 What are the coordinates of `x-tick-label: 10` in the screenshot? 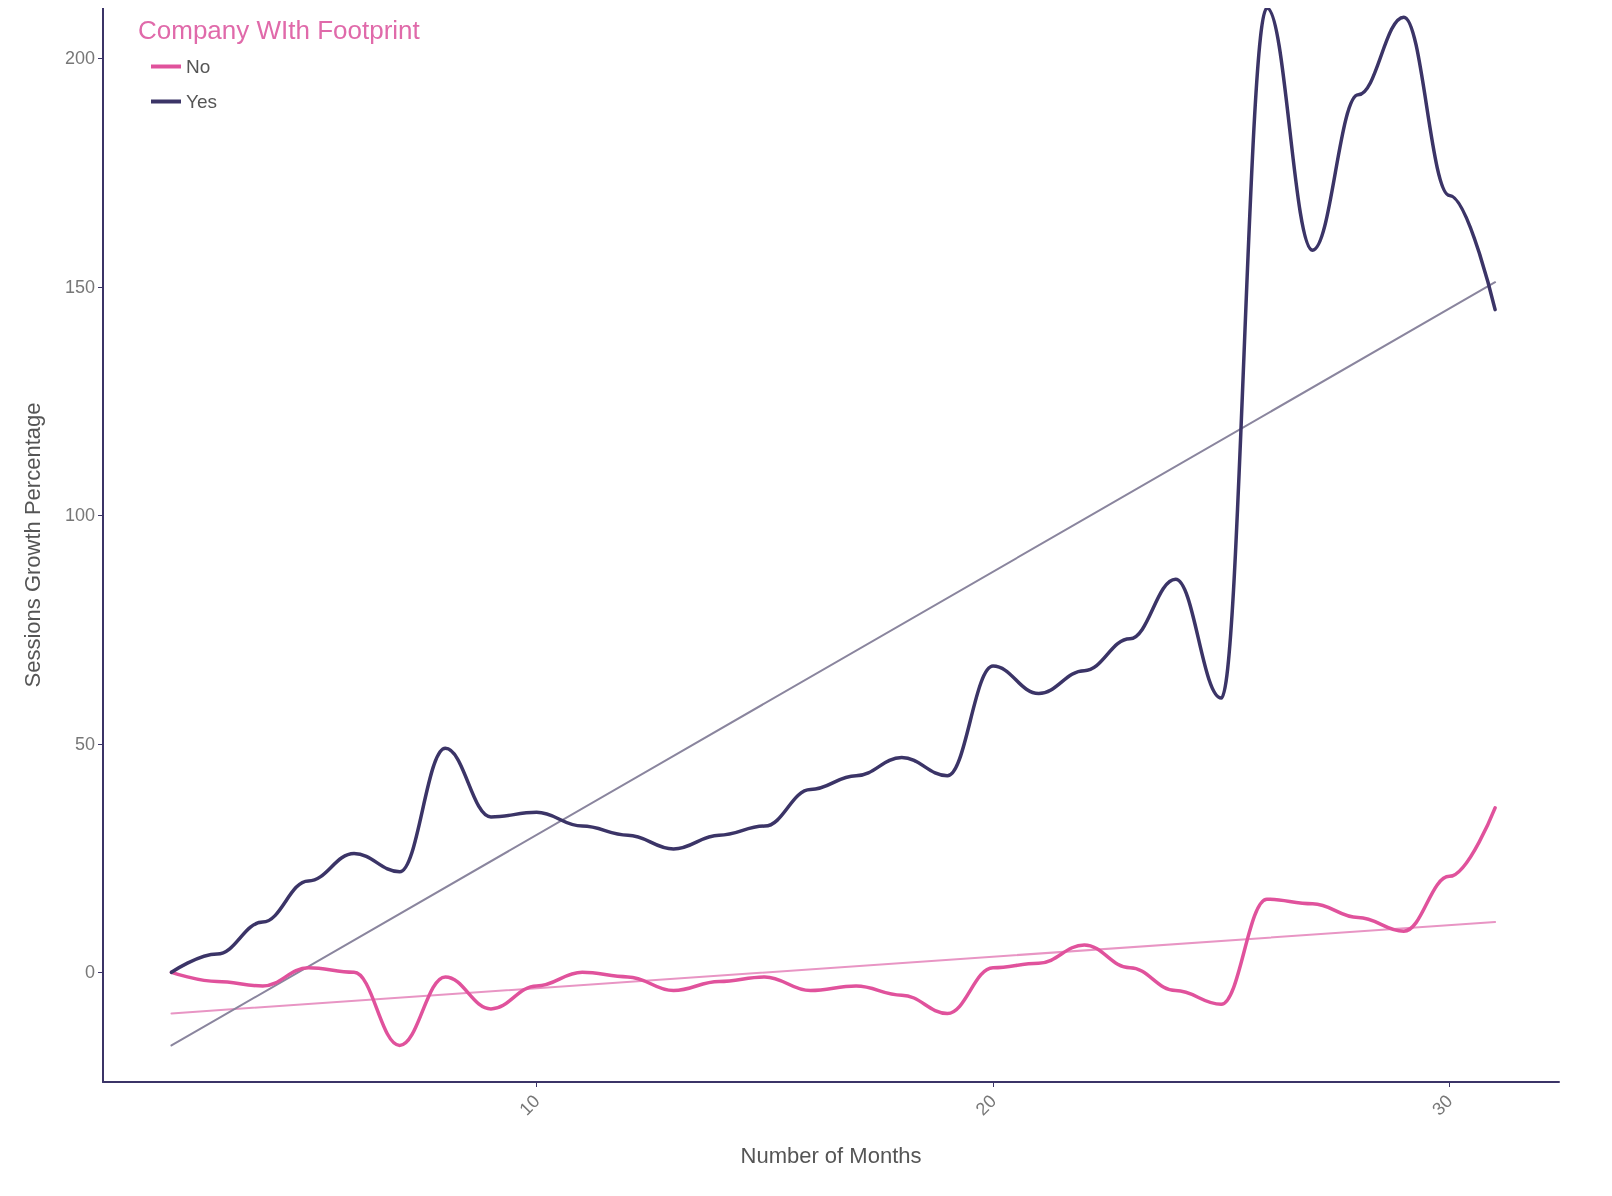 It's located at (529, 1105).